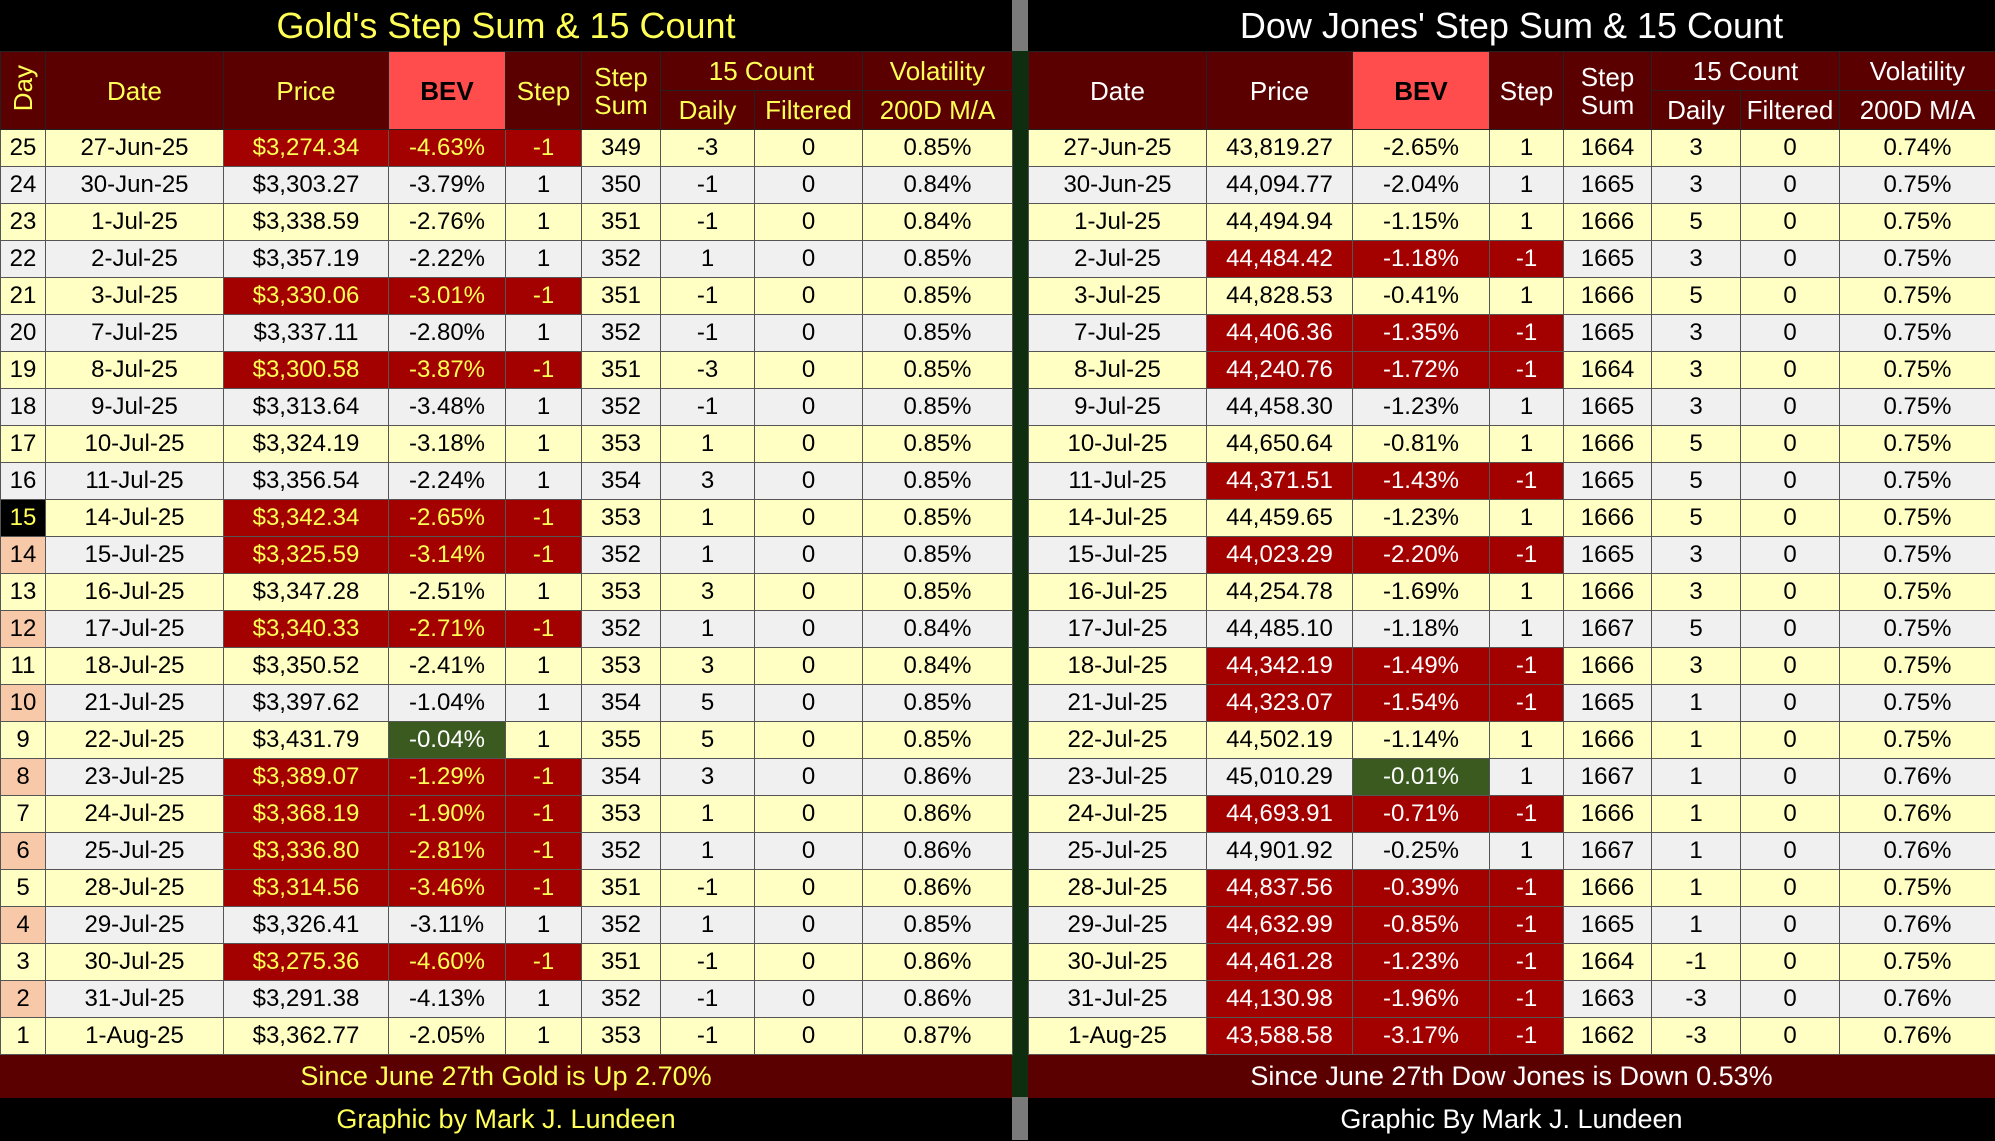 This screenshot has height=1141, width=1995. What do you see at coordinates (23, 814) in the screenshot?
I see `table-cell: 7` at bounding box center [23, 814].